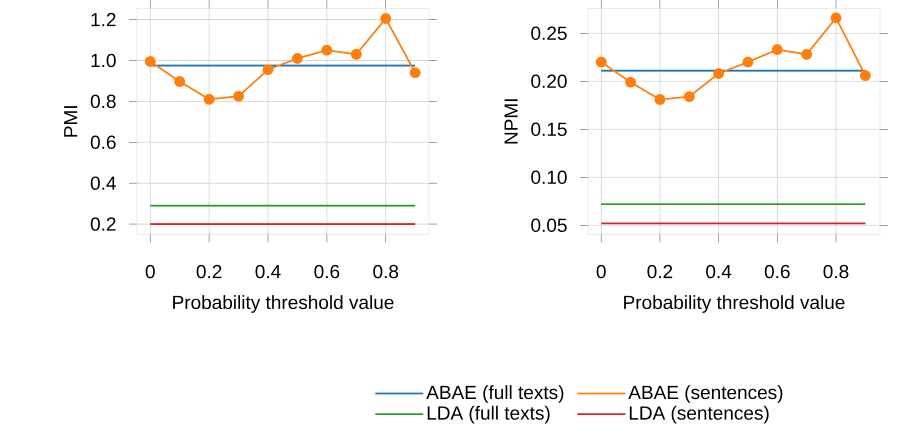  Describe the element at coordinates (103, 101) in the screenshot. I see `y-tick-label: 0.8` at that location.